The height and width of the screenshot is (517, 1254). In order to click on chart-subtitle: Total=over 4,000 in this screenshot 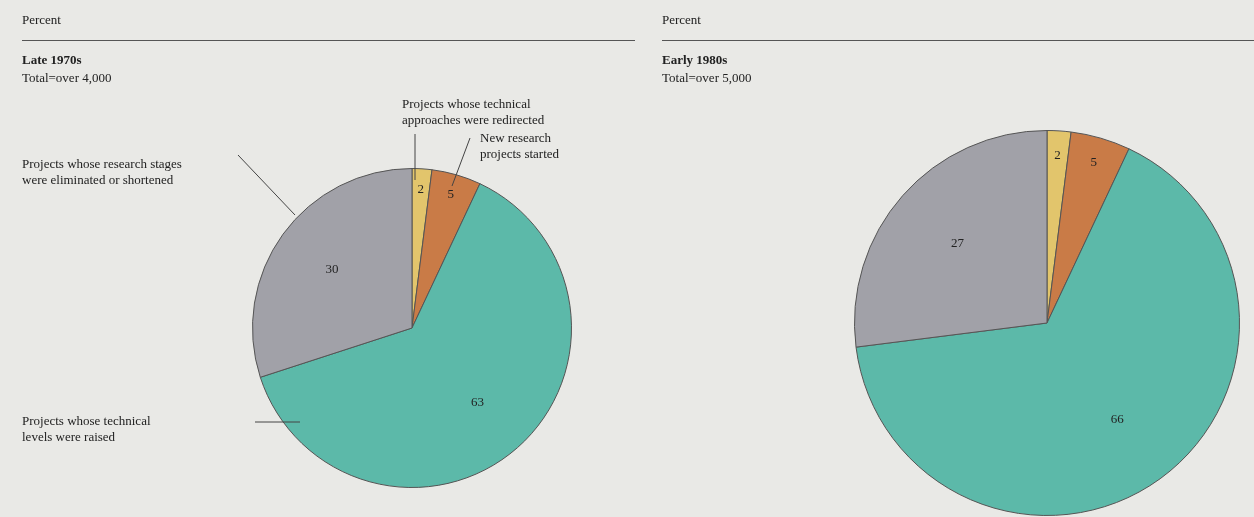, I will do `click(67, 78)`.